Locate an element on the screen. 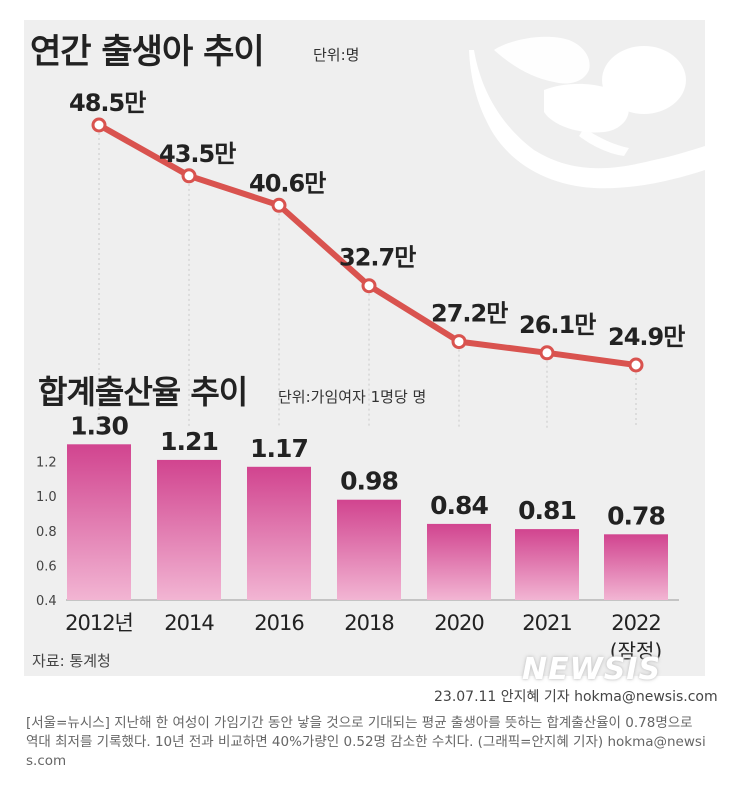 This screenshot has width=729, height=795. fertility-value-label: 0.78 is located at coordinates (636, 515).